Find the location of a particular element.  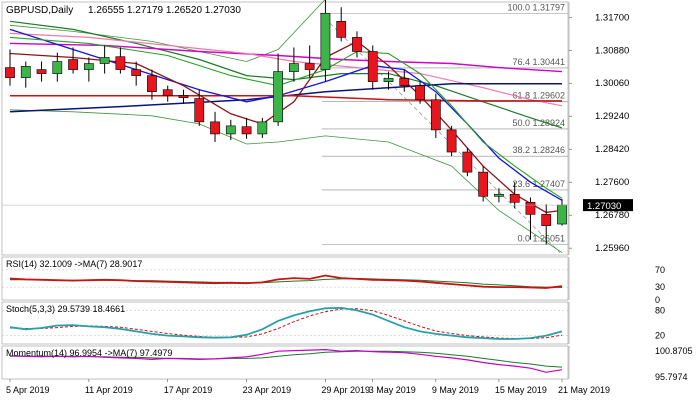

stoch-tick-label: 20 is located at coordinates (660, 336).